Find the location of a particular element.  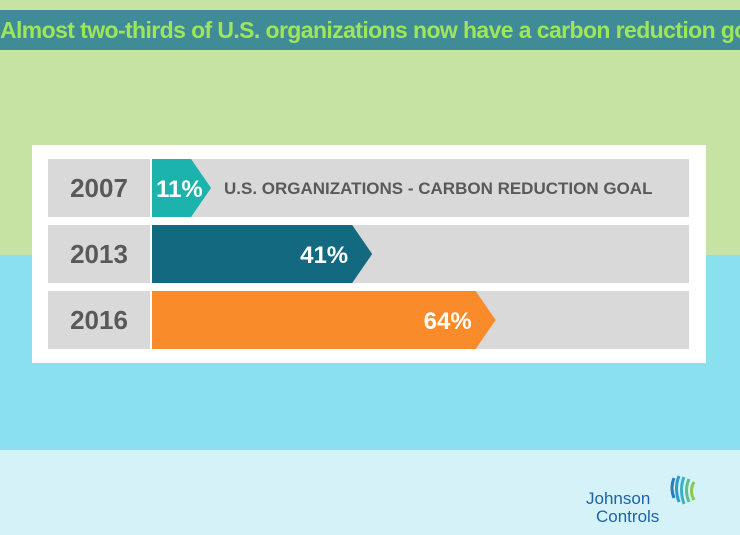

johnson-controls-logo: Johnson Controls is located at coordinates (646, 500).